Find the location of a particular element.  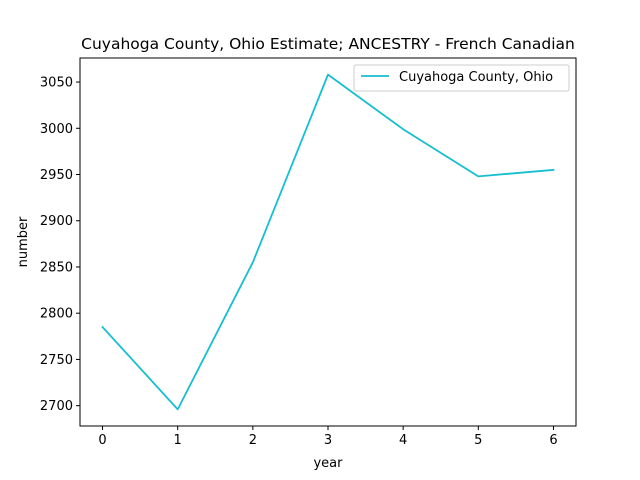

x-axis: 0 1 2 3 4 5 6 is located at coordinates (328, 437).